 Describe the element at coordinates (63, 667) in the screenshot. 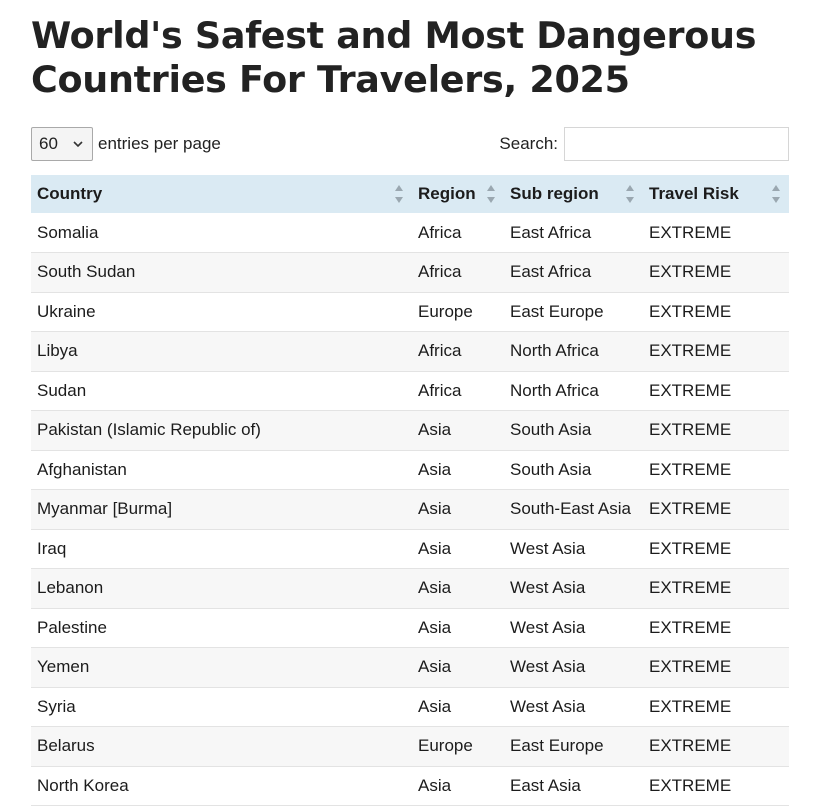

I see `country-cell: Yemen` at that location.